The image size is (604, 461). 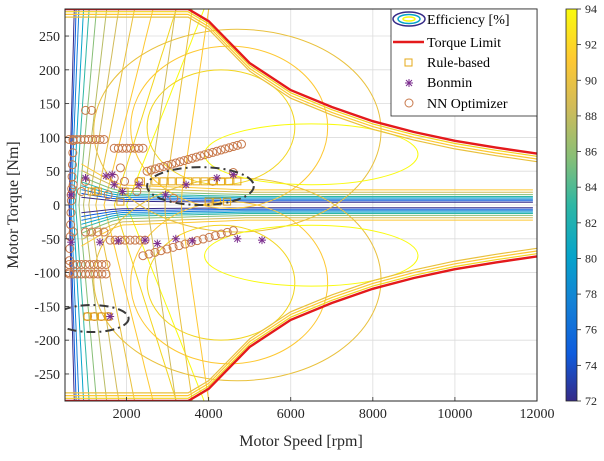 I want to click on x-tick-label: 8000, so click(x=373, y=414).